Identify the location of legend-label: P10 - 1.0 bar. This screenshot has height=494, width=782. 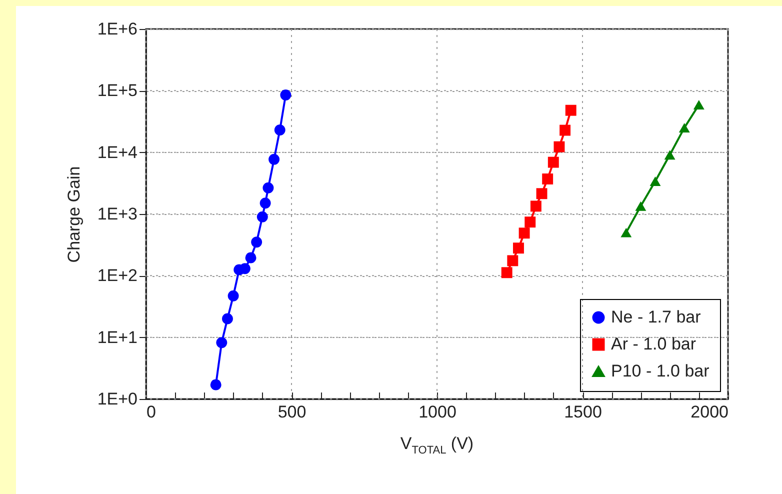
(660, 371).